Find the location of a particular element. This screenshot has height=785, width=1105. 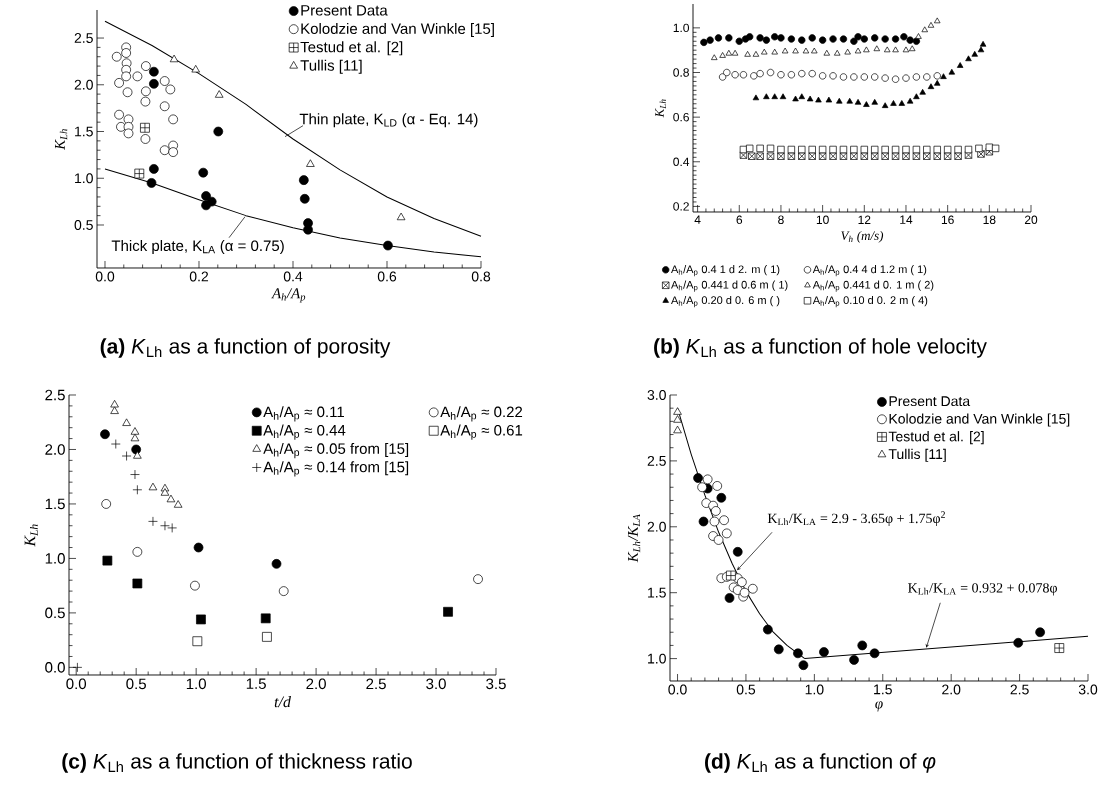

x-tick-label: 0.4 is located at coordinates (293, 276).